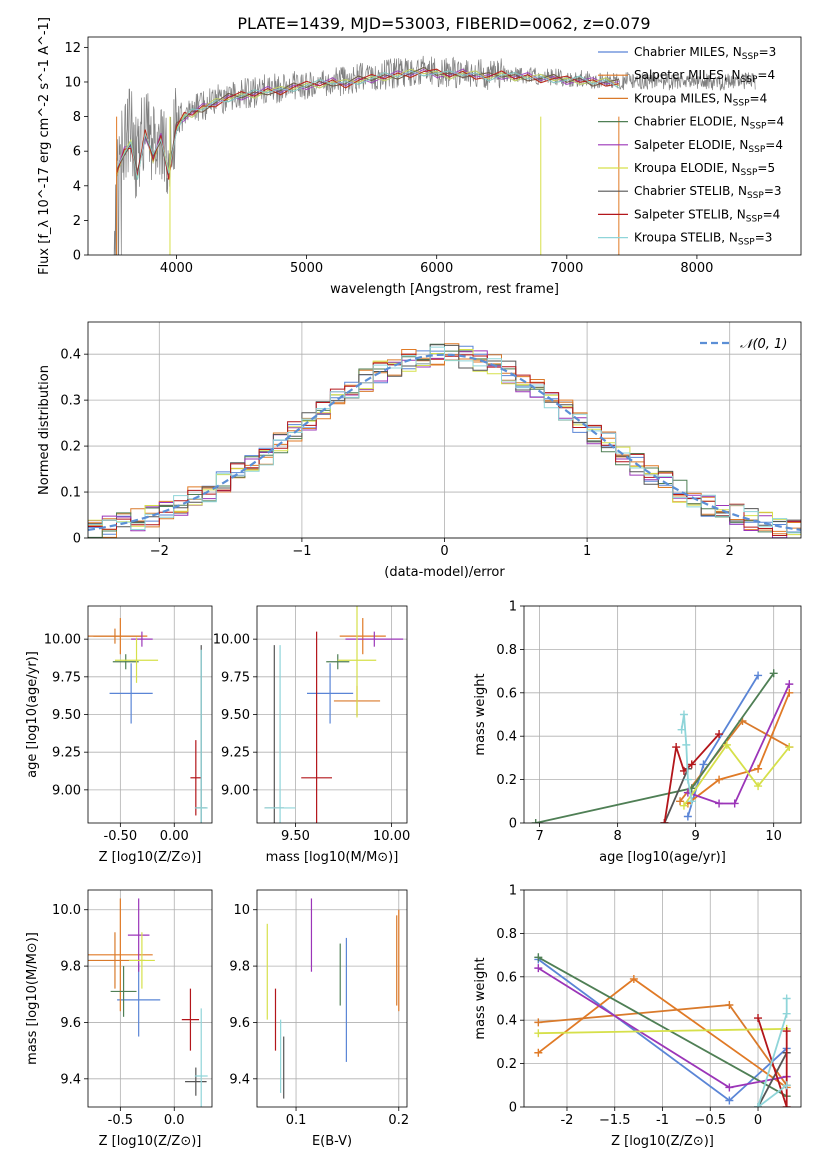 This screenshot has width=819, height=1170. What do you see at coordinates (235, 753) in the screenshot?
I see `age-vs-mass-ytick-label-1: 9.25` at bounding box center [235, 753].